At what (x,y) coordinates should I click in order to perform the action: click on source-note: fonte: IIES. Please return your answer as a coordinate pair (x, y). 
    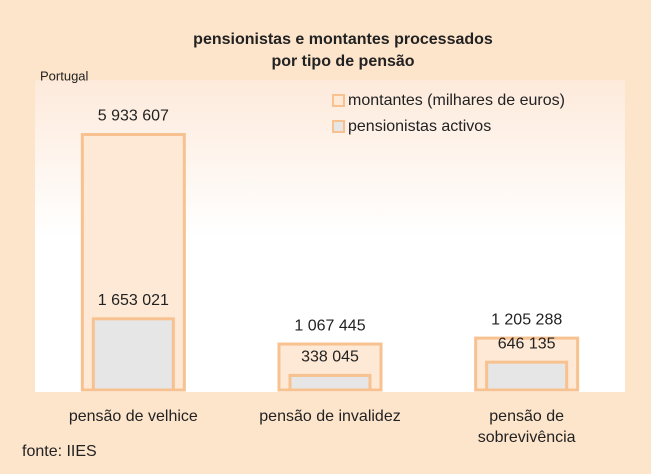
    Looking at the image, I should click on (59, 451).